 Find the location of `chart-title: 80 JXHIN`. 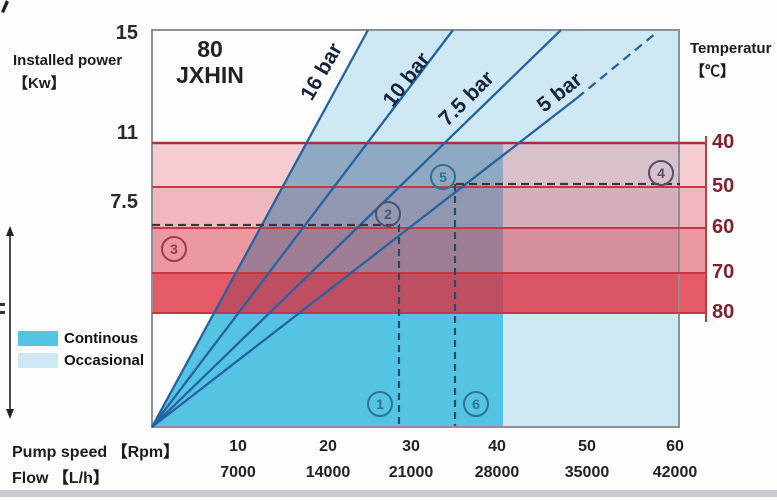

chart-title: 80 JXHIN is located at coordinates (210, 62).